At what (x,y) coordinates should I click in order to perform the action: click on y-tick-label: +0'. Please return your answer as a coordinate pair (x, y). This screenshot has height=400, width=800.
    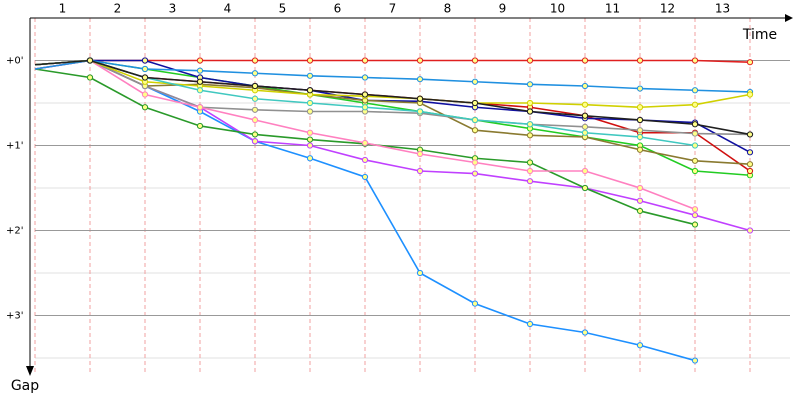
    Looking at the image, I should click on (15, 61).